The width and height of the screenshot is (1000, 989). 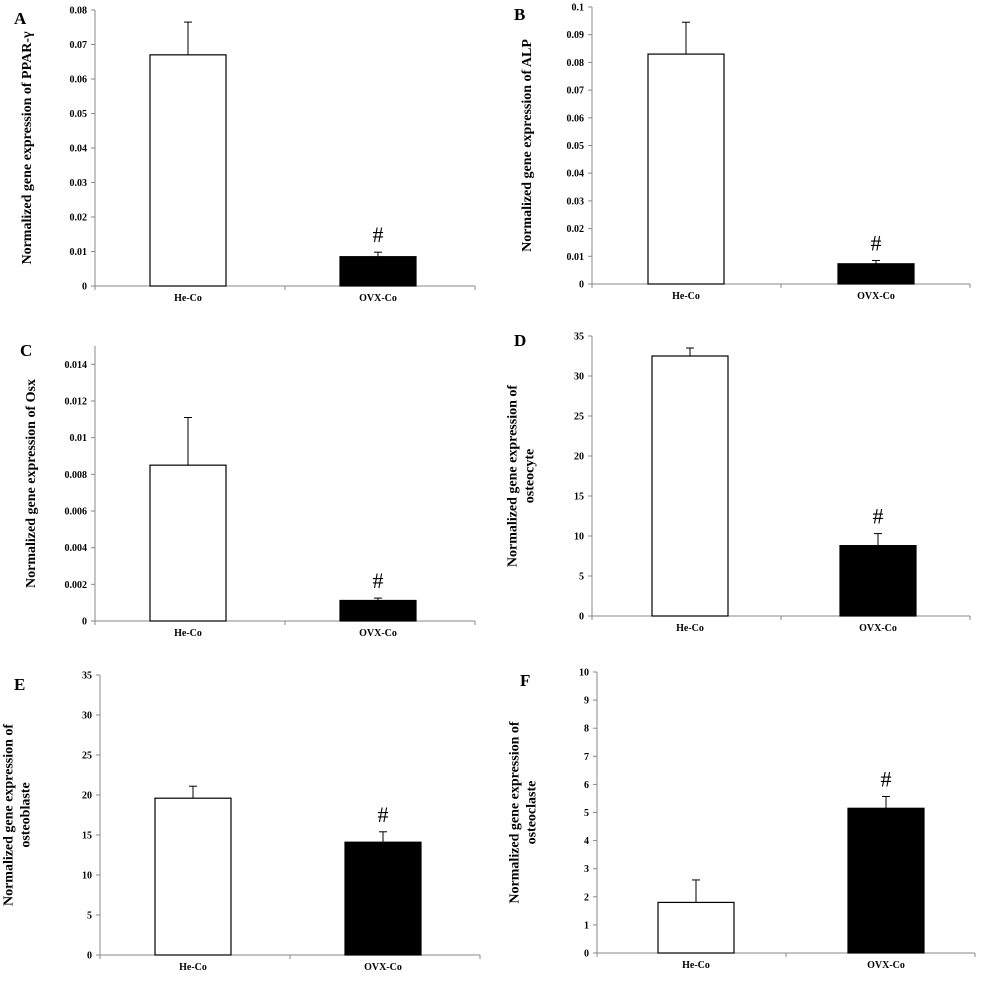 I want to click on y-tick-label: 1, so click(x=586, y=925).